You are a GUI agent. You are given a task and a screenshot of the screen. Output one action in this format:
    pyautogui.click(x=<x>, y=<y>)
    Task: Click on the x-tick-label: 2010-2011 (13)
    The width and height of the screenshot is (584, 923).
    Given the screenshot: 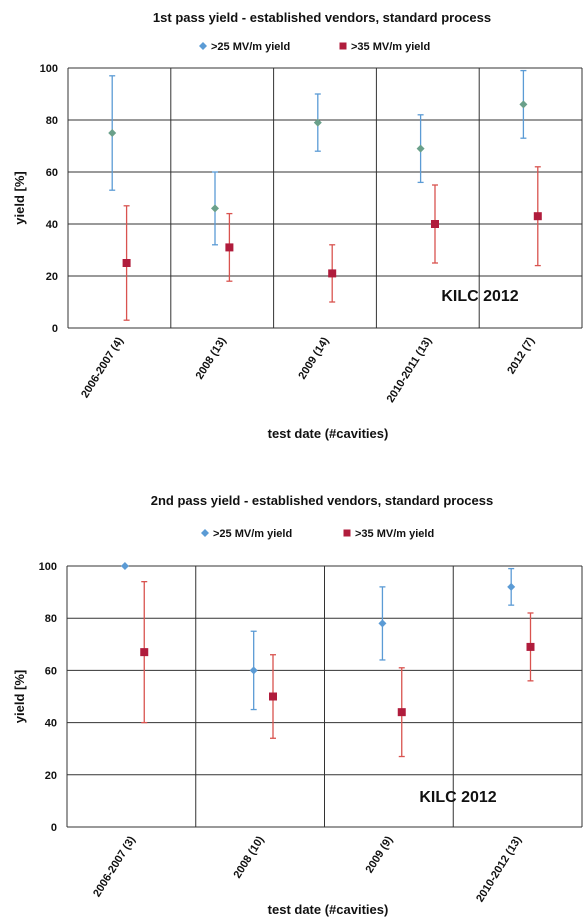 What is the action you would take?
    pyautogui.click(x=410, y=370)
    